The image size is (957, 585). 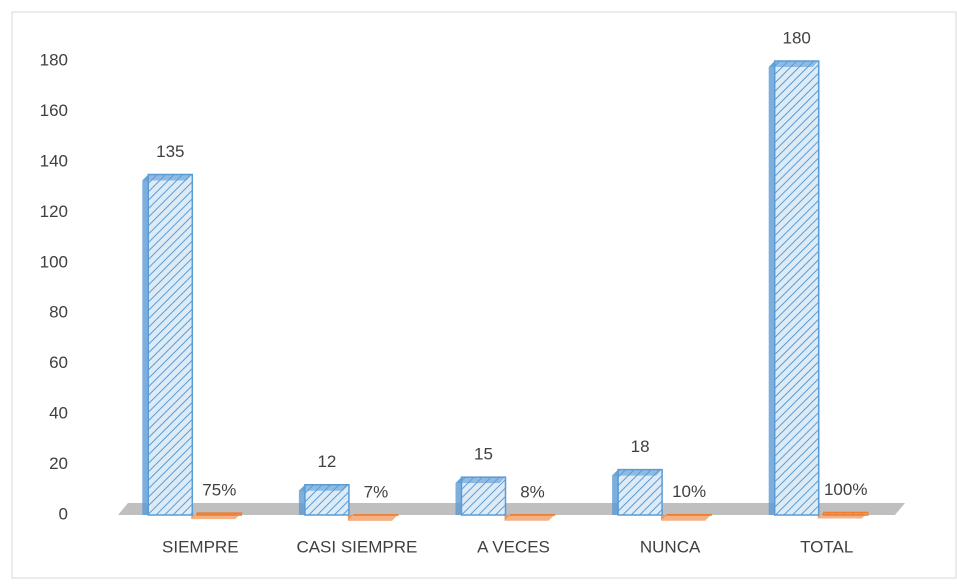 I want to click on x-tick-label: SIEMPRE, so click(x=200, y=546).